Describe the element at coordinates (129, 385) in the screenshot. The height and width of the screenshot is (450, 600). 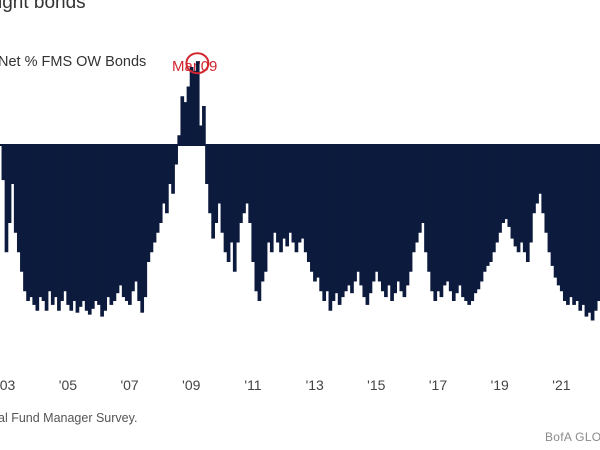
I see `x-tick-label: '07` at that location.